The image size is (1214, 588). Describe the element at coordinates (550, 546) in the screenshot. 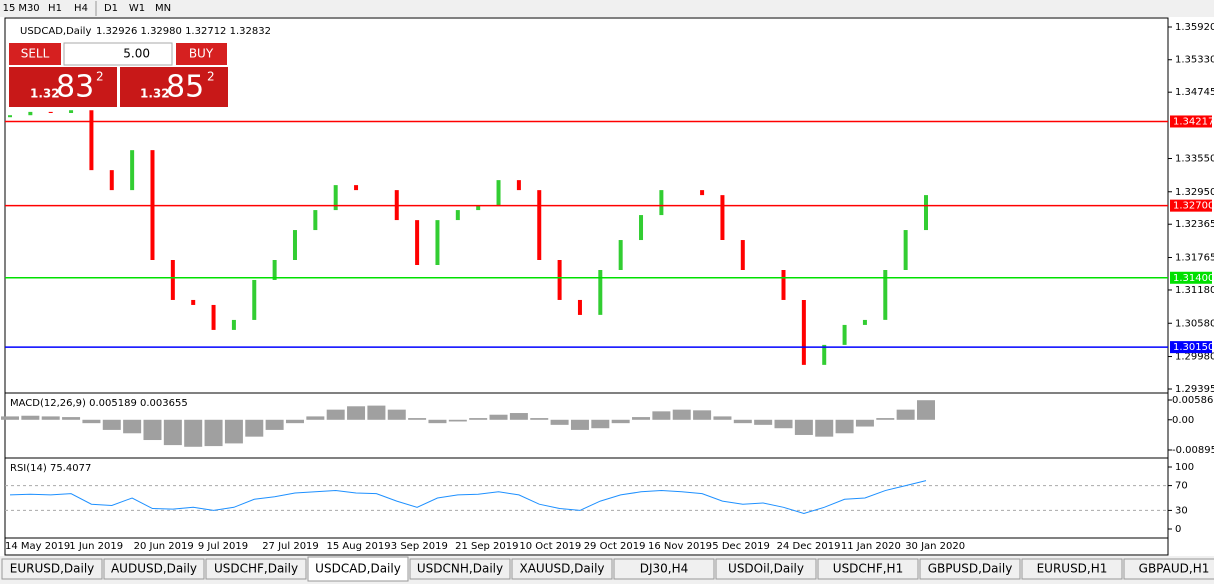

I see `x-tick-label: 10 Oct 2019` at that location.